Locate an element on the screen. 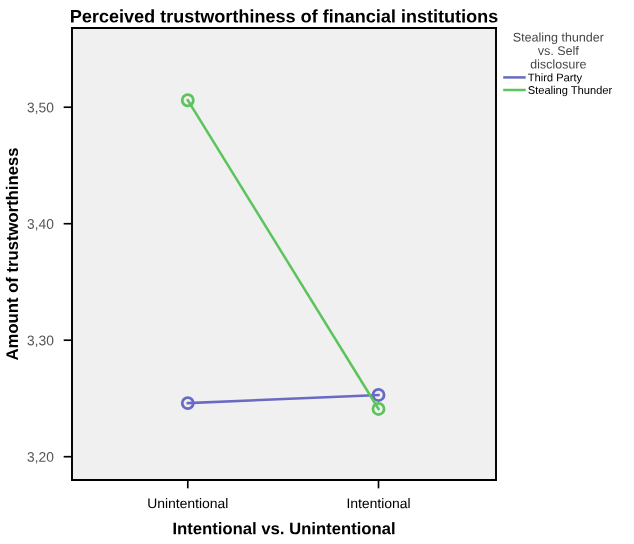 Image resolution: width=634 pixels, height=544 pixels. x-axis-title: Intentional vs. Unintentional is located at coordinates (284, 528).